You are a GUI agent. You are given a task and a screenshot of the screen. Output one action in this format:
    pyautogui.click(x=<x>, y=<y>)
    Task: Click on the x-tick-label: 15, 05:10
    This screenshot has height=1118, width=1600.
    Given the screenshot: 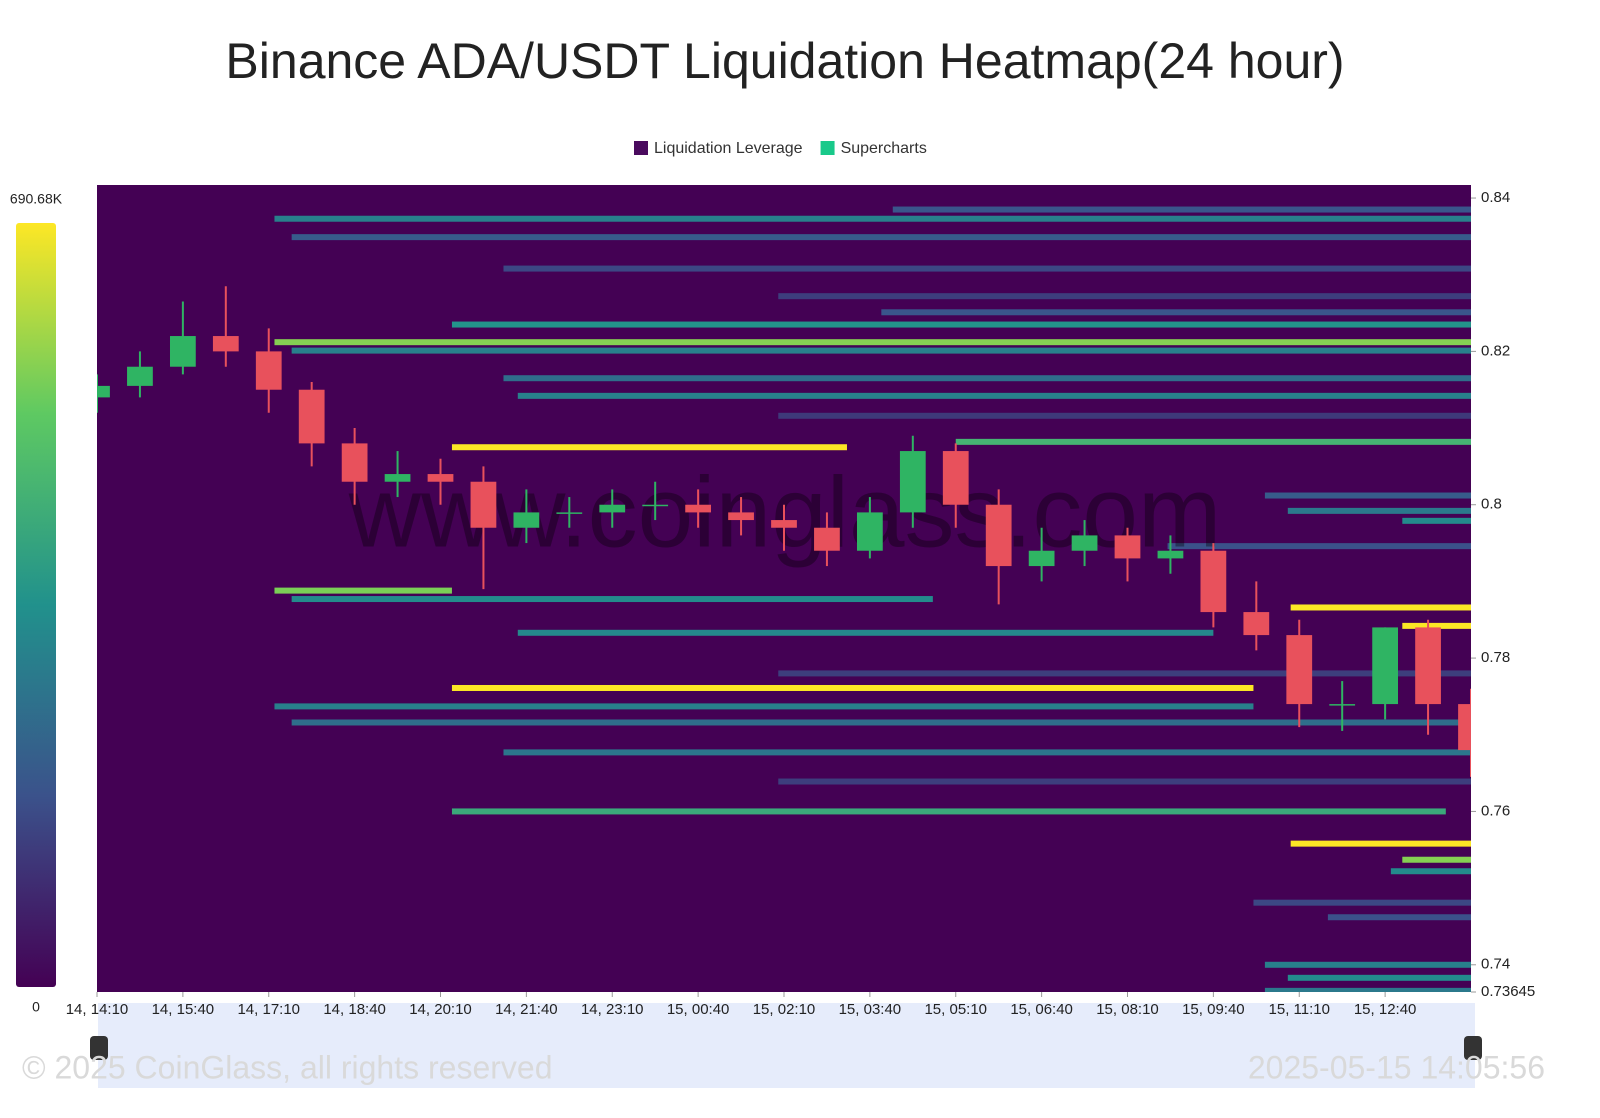 What is the action you would take?
    pyautogui.click(x=955, y=1009)
    